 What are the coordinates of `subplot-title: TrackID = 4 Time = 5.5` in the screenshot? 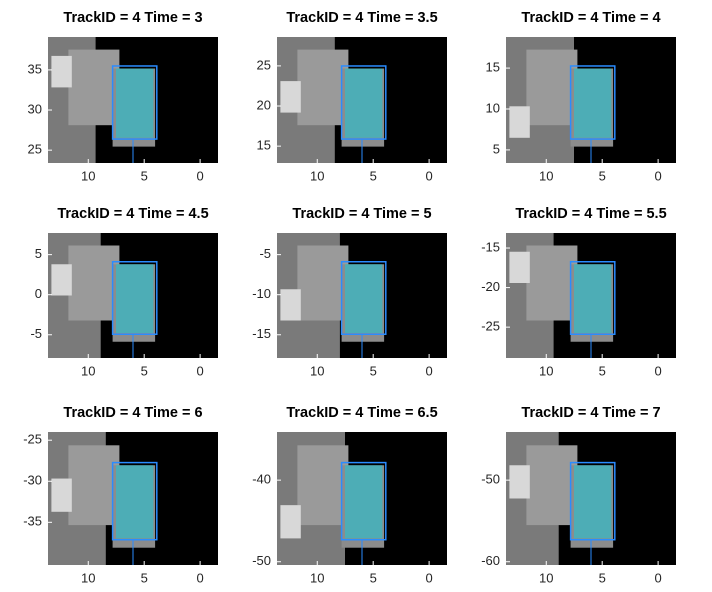 It's located at (590, 214).